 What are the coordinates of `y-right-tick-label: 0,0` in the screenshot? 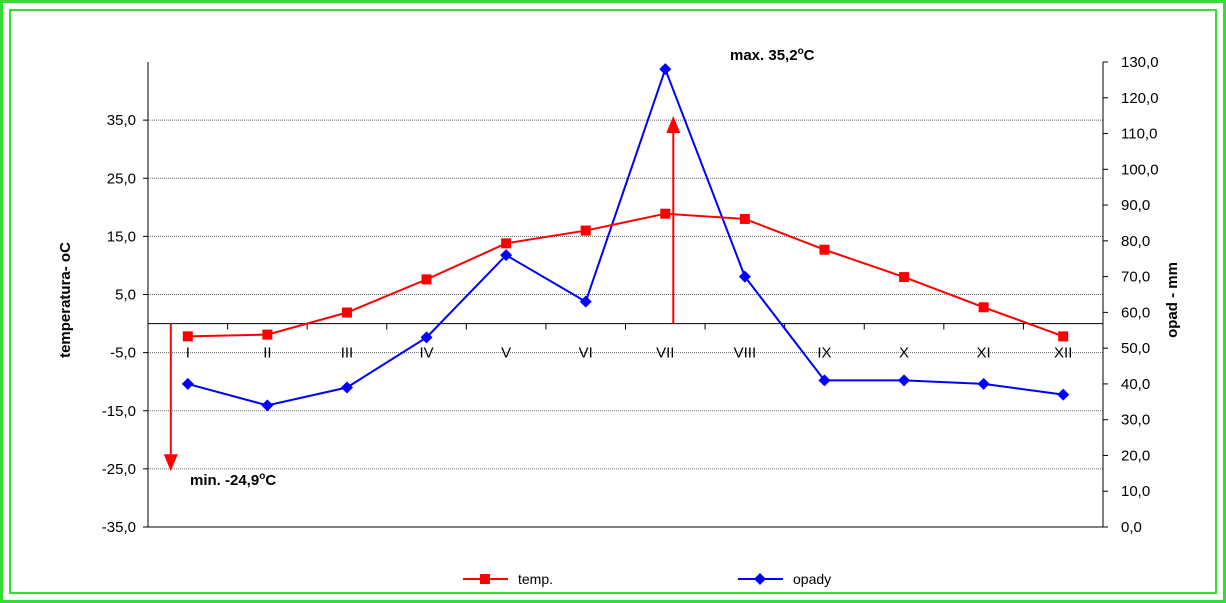 It's located at (1131, 527).